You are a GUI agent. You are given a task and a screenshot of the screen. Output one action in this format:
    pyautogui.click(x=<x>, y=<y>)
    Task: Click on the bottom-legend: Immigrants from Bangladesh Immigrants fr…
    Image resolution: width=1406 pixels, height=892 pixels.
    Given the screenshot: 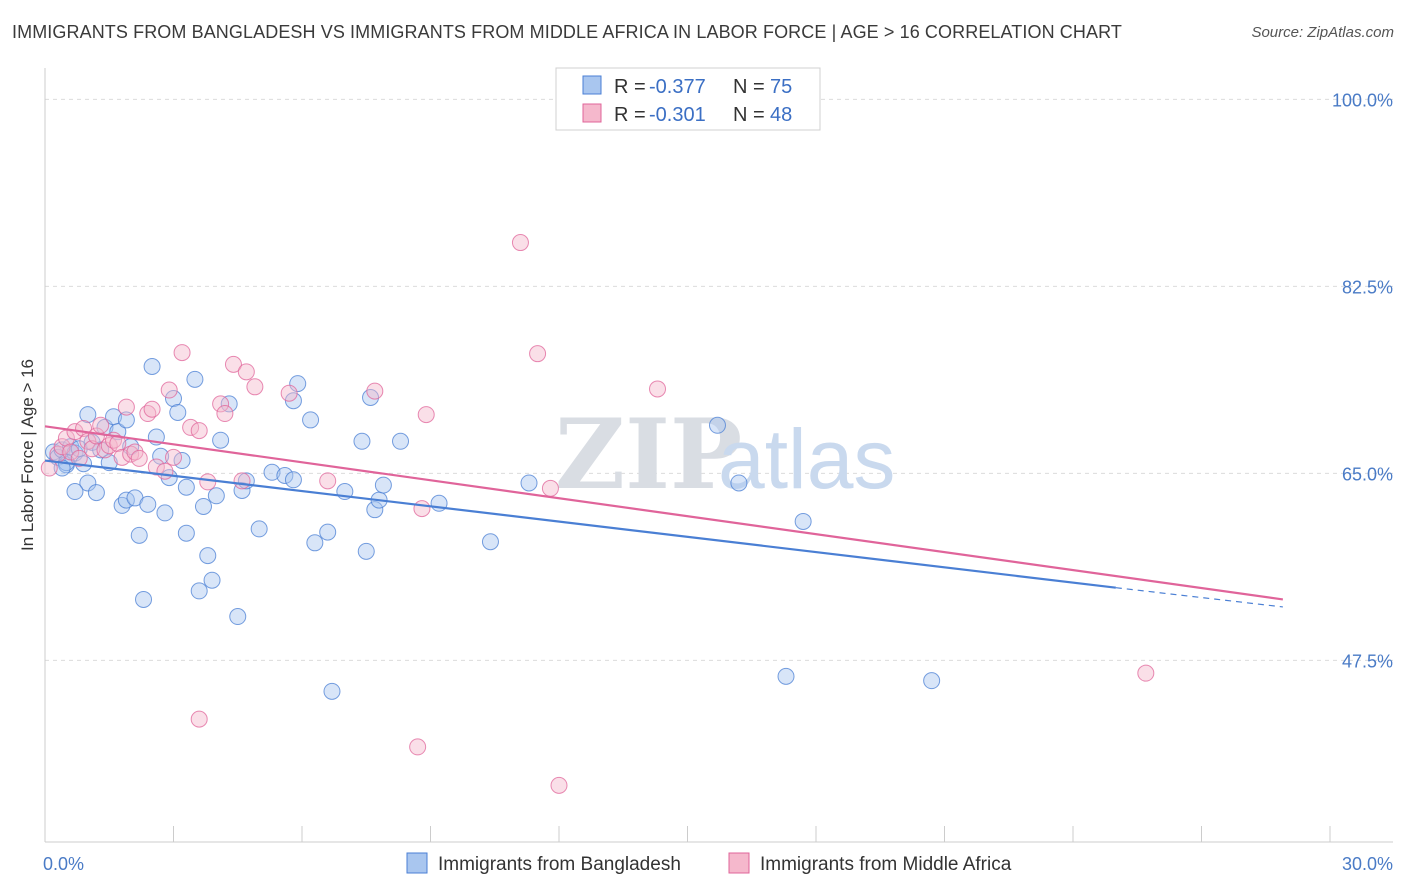 What is the action you would take?
    pyautogui.click(x=709, y=863)
    